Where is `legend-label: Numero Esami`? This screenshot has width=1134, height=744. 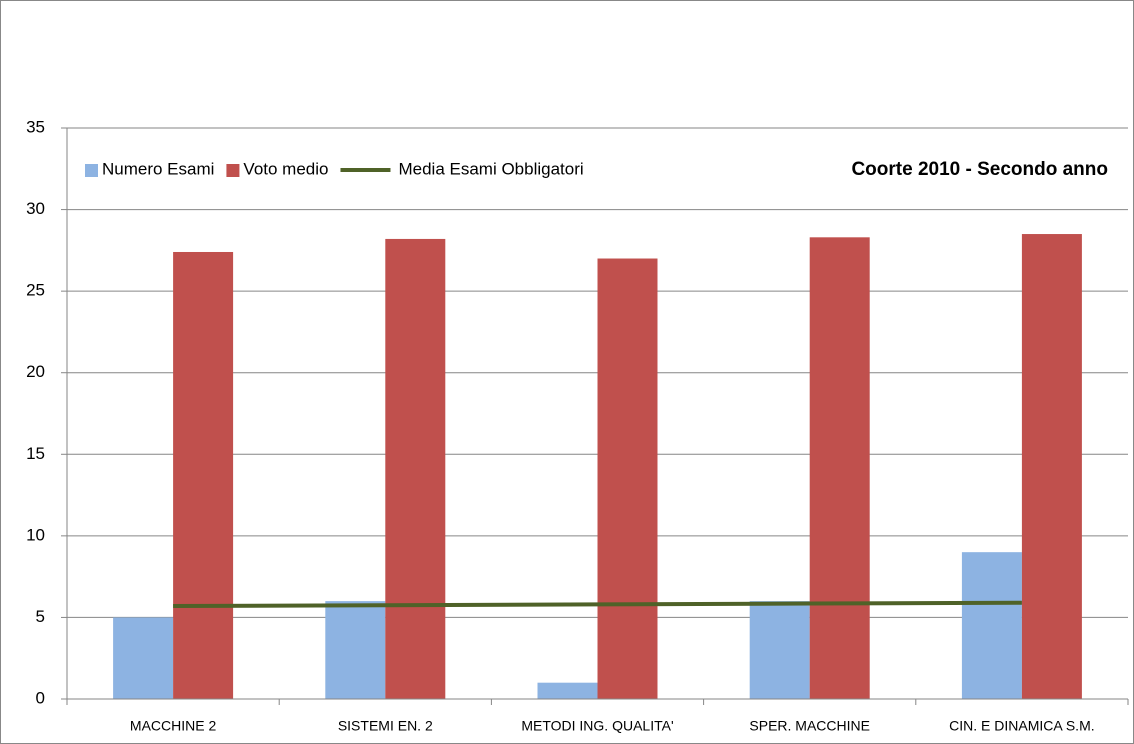
legend-label: Numero Esami is located at coordinates (158, 168).